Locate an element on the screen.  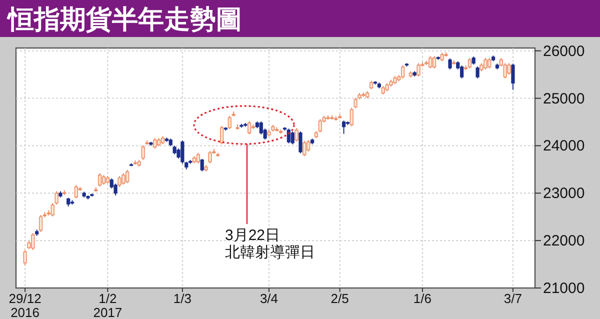
annotation: 3月22日 is located at coordinates (252, 235).